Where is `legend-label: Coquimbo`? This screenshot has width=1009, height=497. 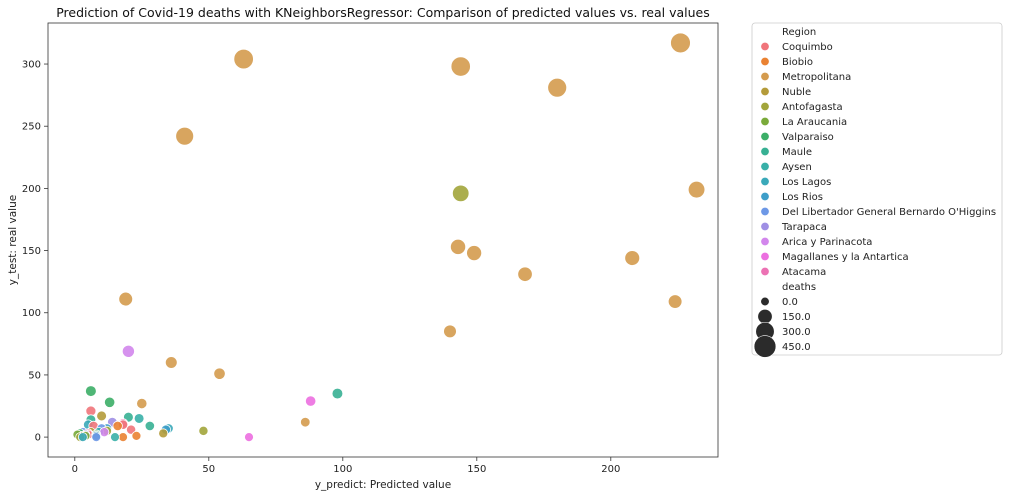 legend-label: Coquimbo is located at coordinates (807, 47).